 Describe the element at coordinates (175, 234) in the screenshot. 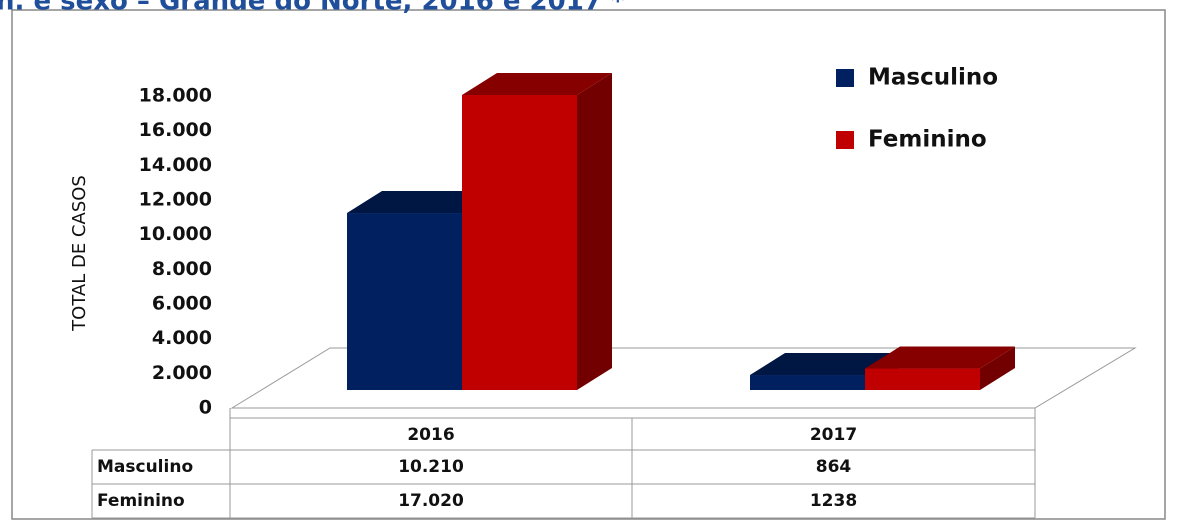

I see `y-tick-label: 10.000` at that location.